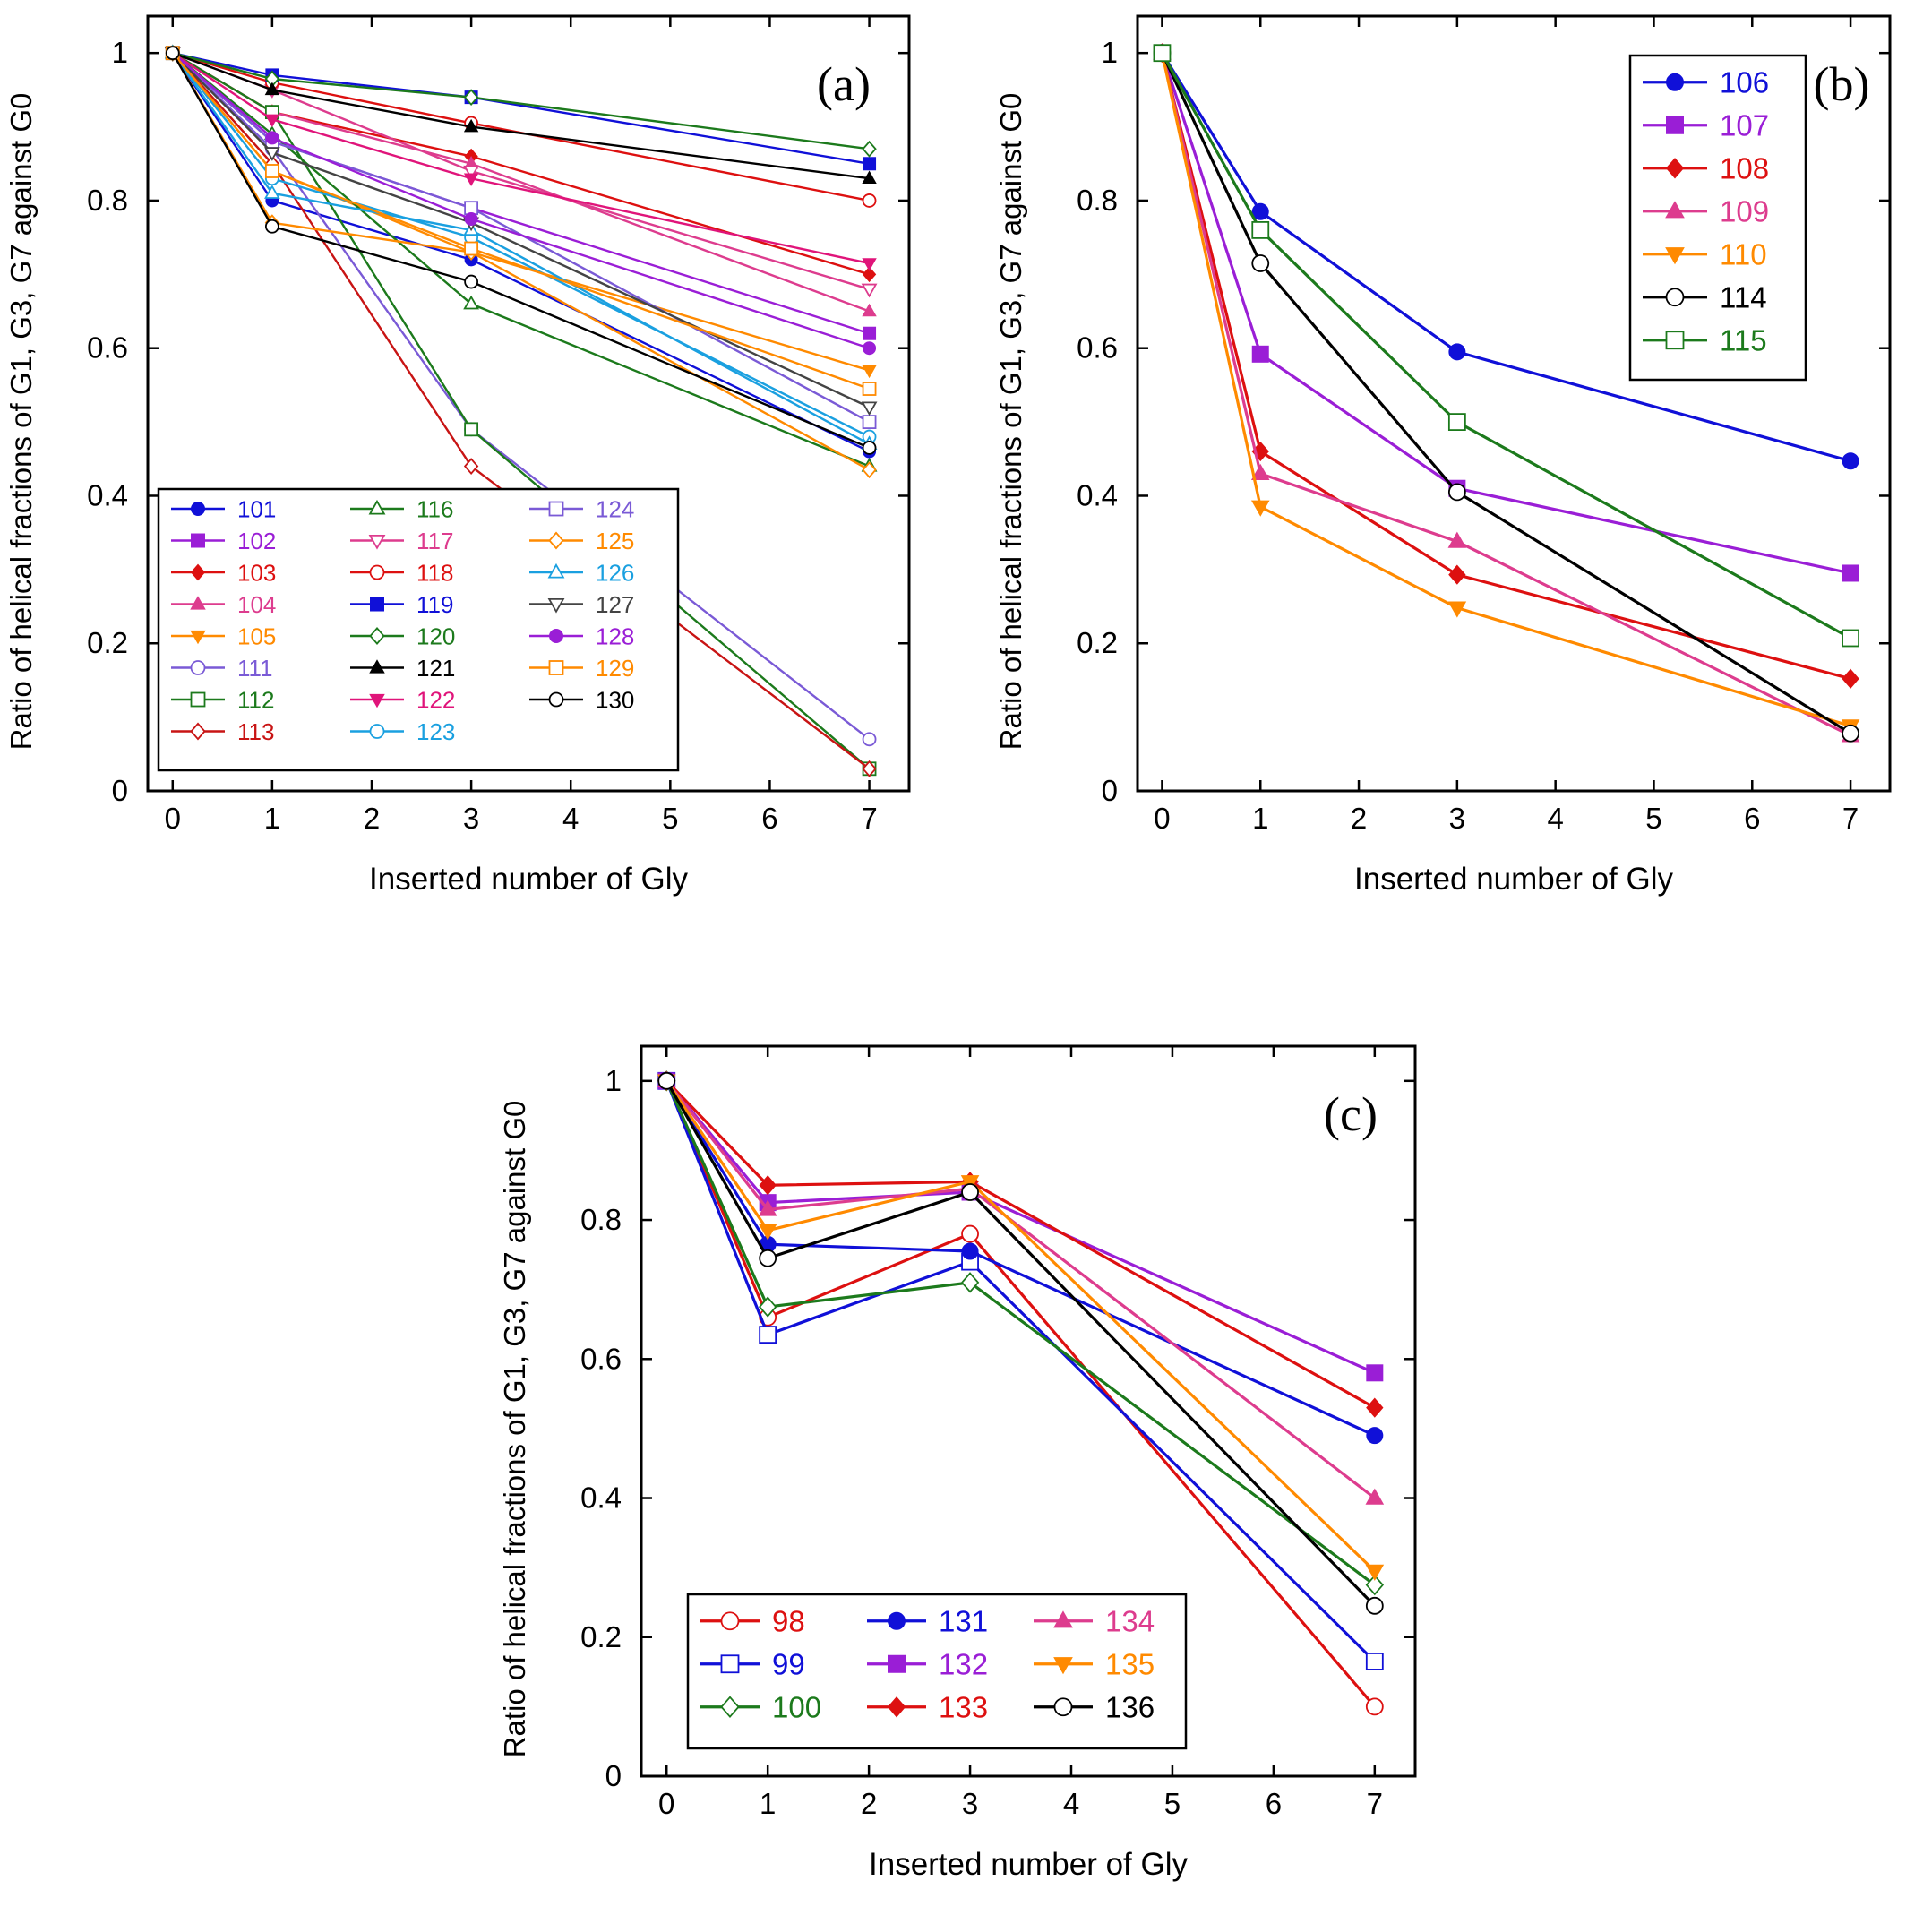  I want to click on legend-entry-115: 115, so click(1705, 340).